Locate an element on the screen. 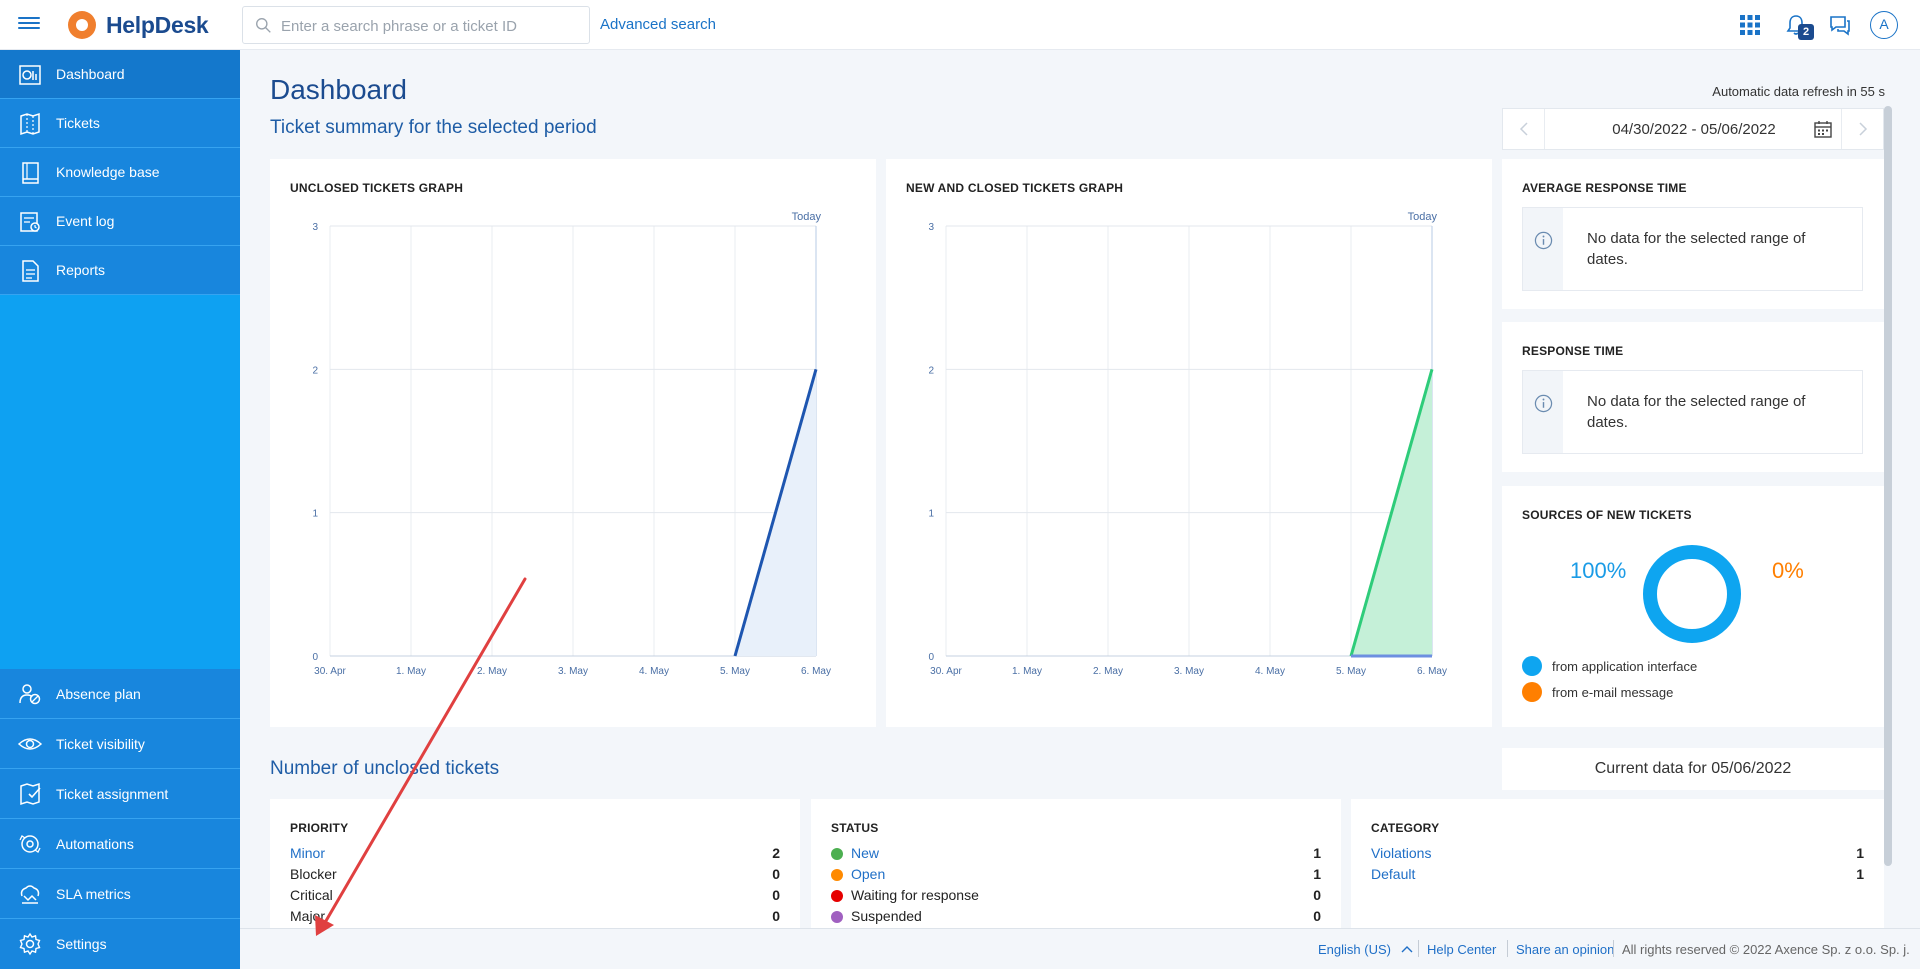 This screenshot has width=1920, height=969. date-range-picker: 04/30/2022 - 05/06/2022 is located at coordinates (1693, 129).